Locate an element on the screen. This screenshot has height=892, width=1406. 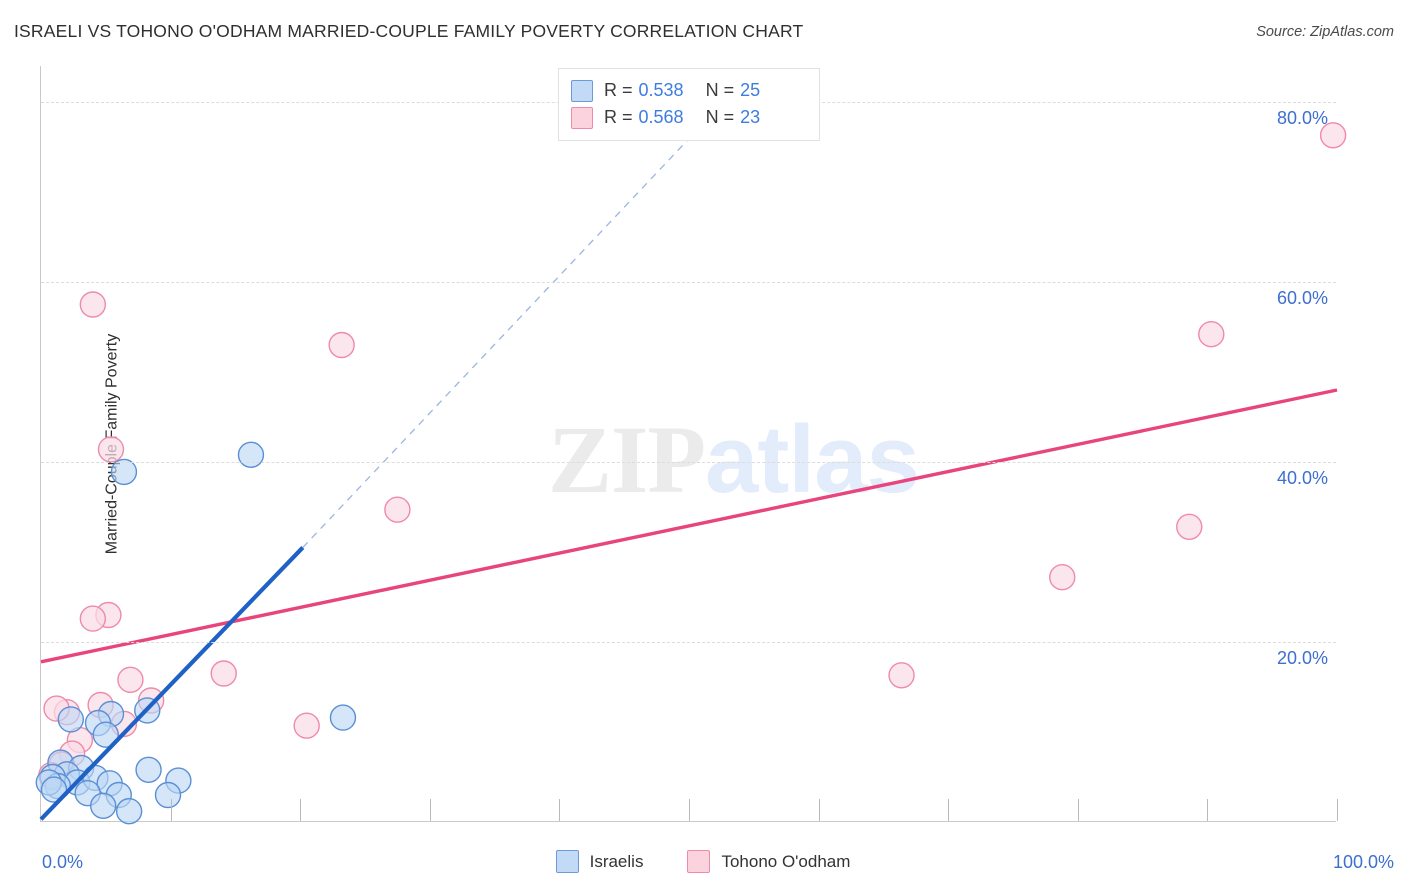
legend-swatch-israelis-icon is located at coordinates (567, 861).